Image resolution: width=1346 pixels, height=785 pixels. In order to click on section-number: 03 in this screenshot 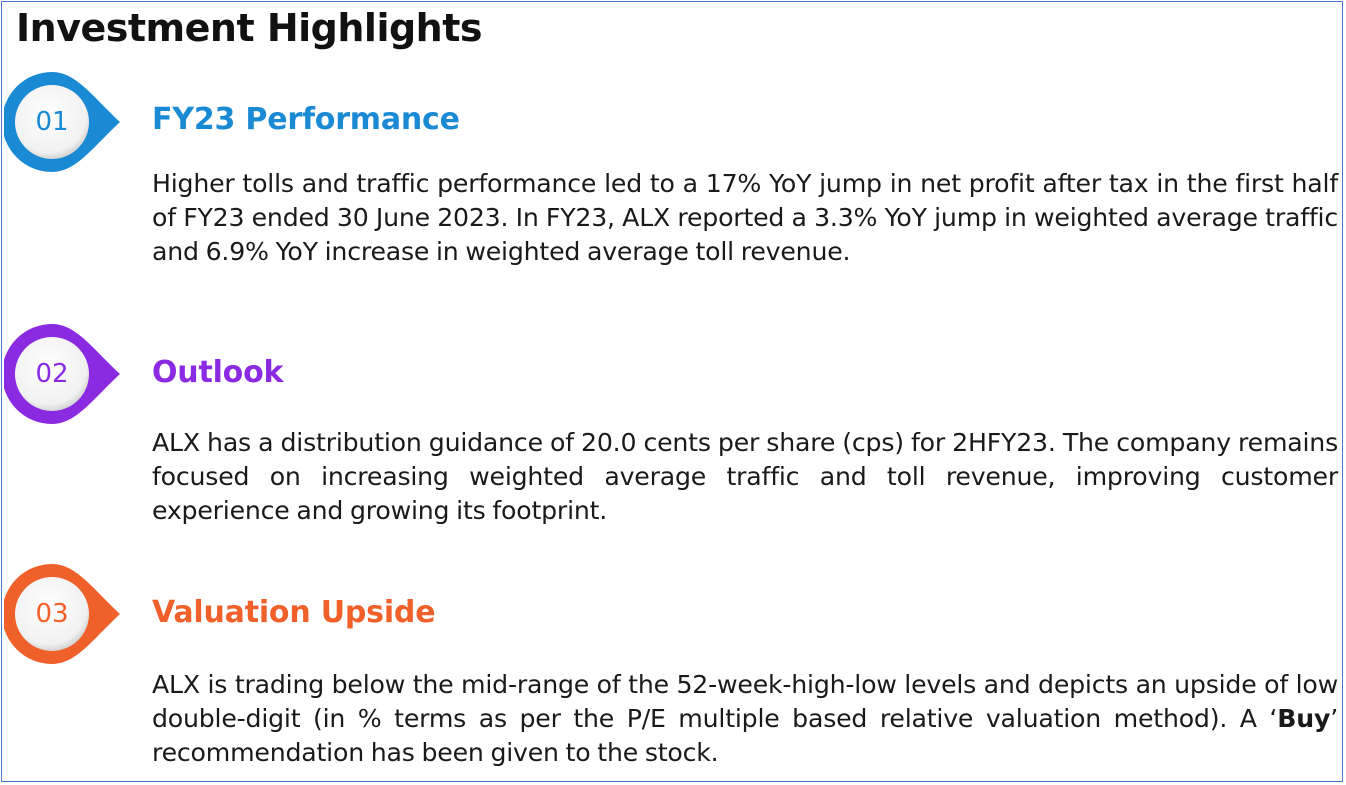, I will do `click(52, 614)`.